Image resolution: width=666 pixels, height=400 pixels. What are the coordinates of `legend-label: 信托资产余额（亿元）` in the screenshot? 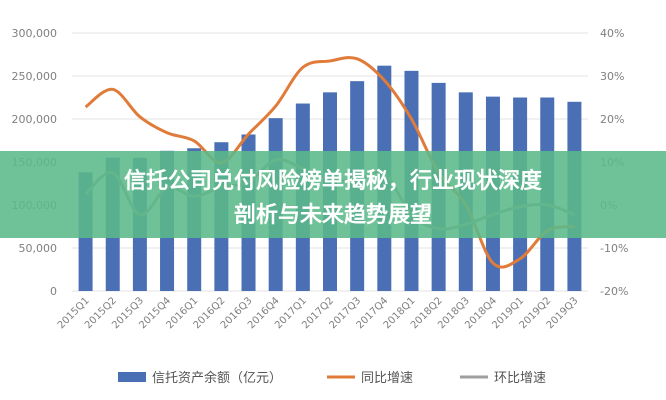 It's located at (217, 378).